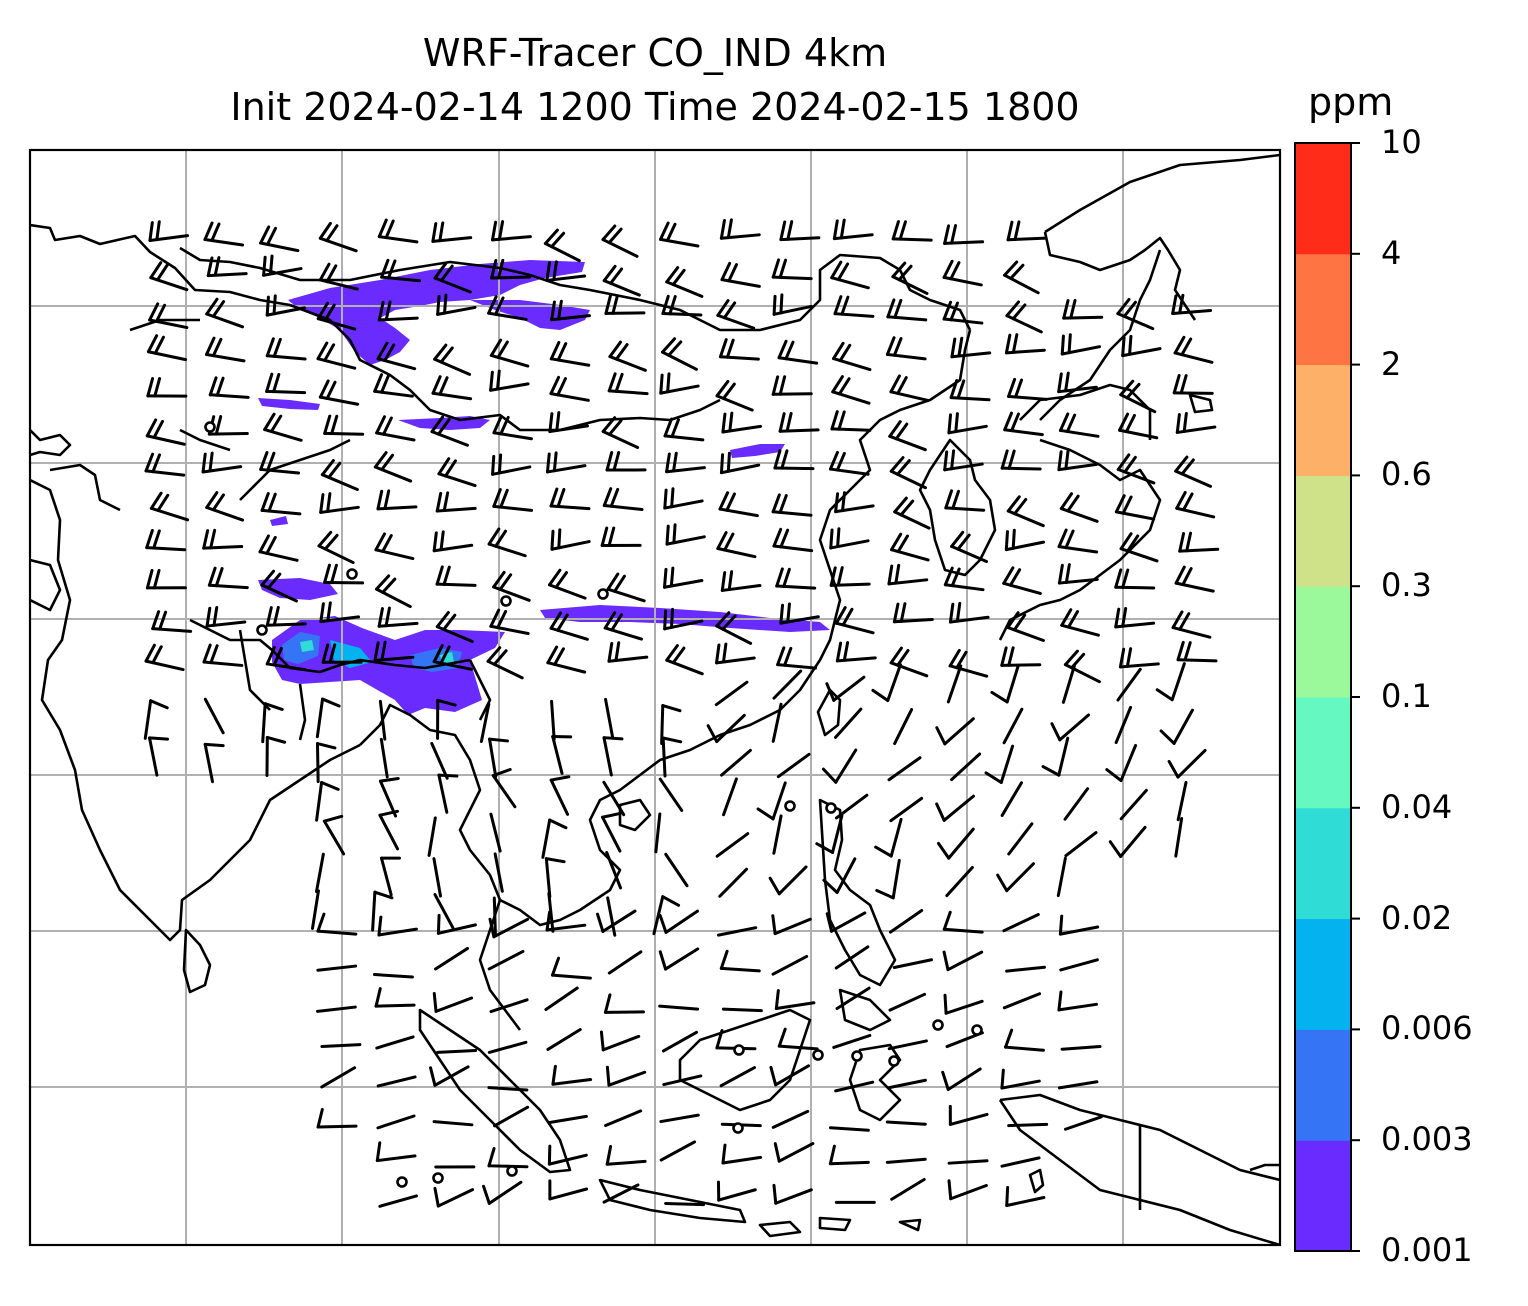 The image size is (1528, 1306). Describe the element at coordinates (1417, 806) in the screenshot. I see `colorbar-tick-label: 0.04` at that location.